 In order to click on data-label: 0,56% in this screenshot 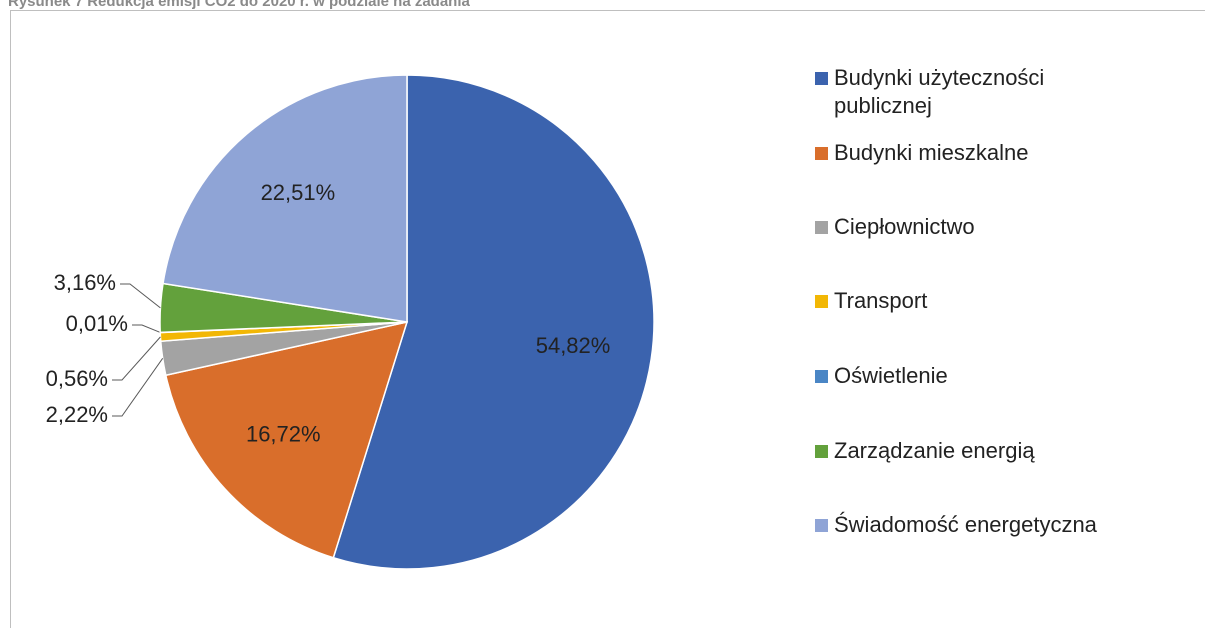, I will do `click(77, 378)`.